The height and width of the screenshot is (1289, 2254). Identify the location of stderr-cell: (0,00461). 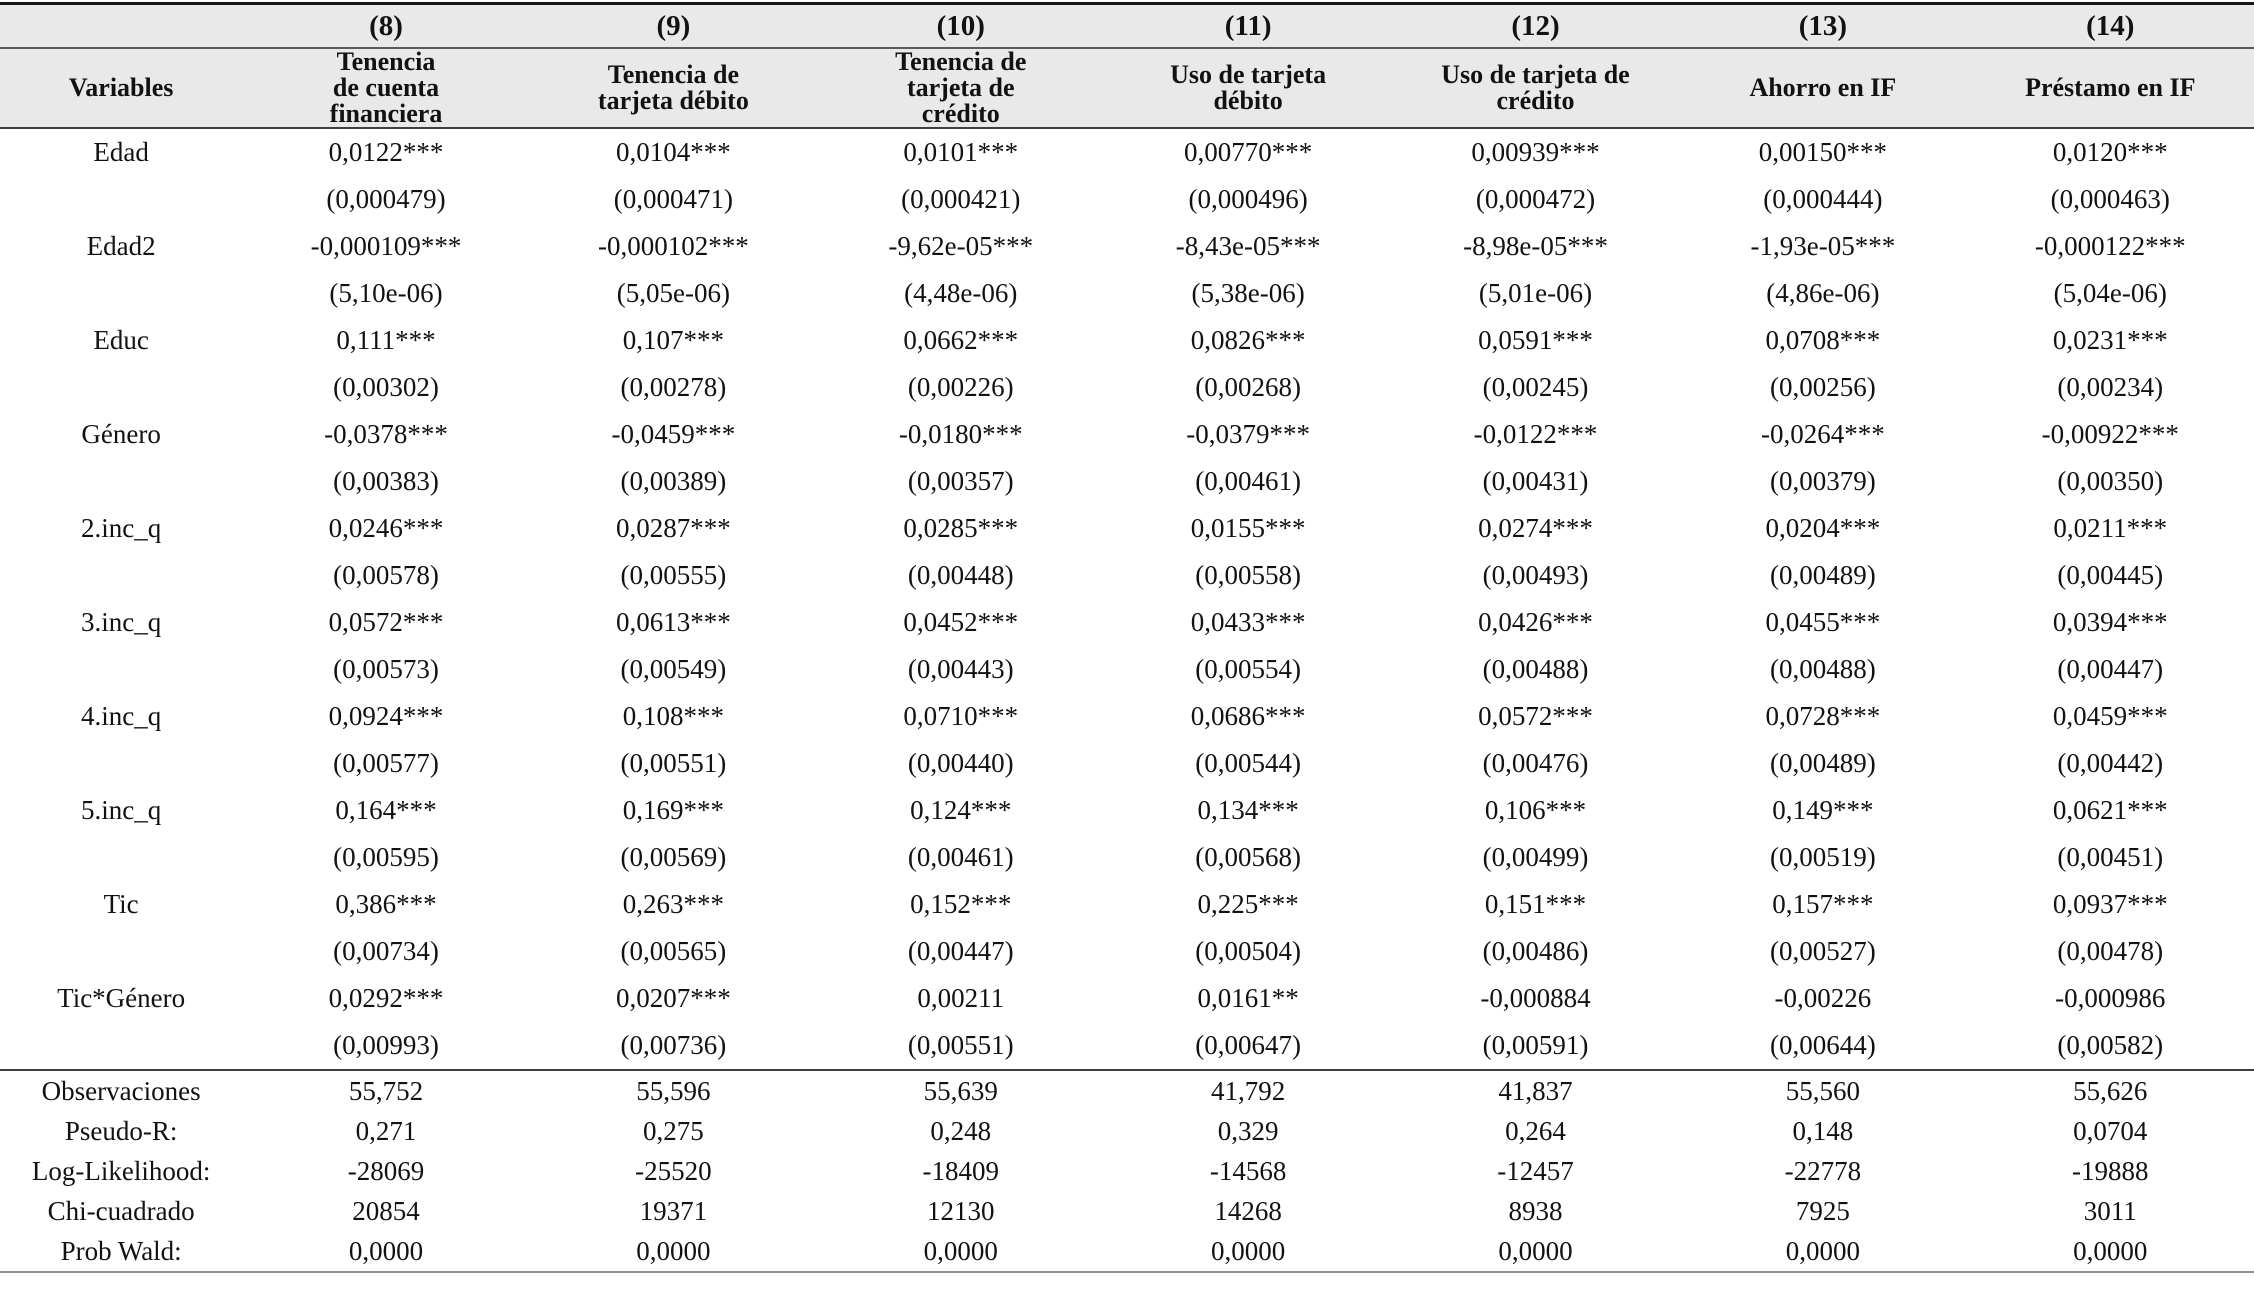
(1248, 481).